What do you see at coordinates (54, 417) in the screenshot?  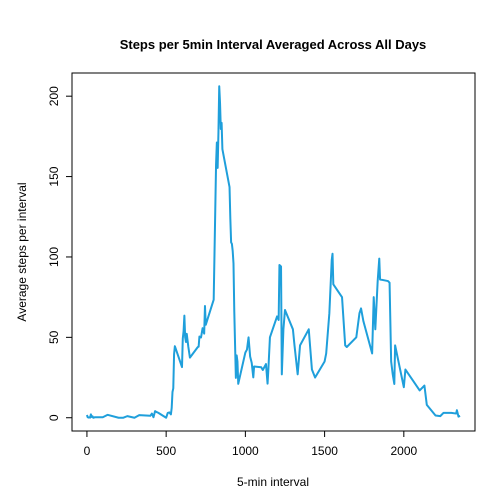 I see `y-tick-label: 0` at bounding box center [54, 417].